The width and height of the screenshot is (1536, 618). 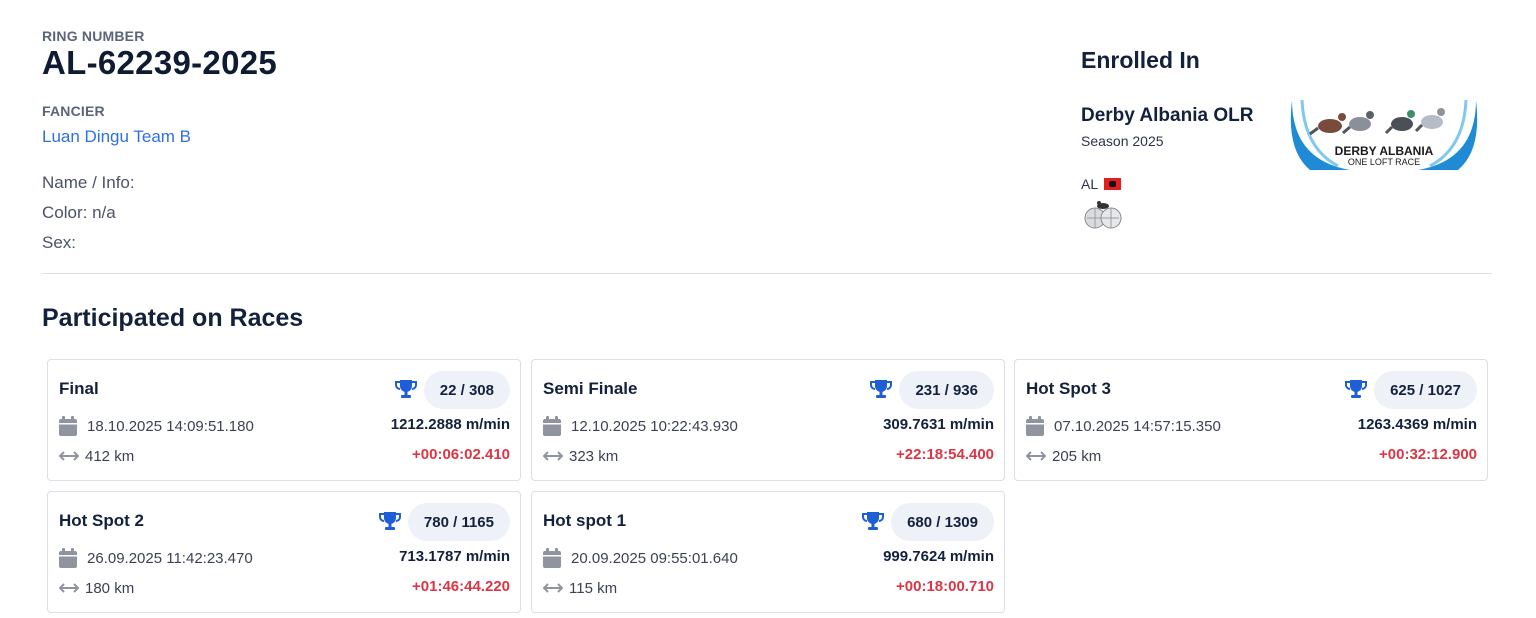 I want to click on time-difference: +22:18:54.400, so click(x=945, y=454).